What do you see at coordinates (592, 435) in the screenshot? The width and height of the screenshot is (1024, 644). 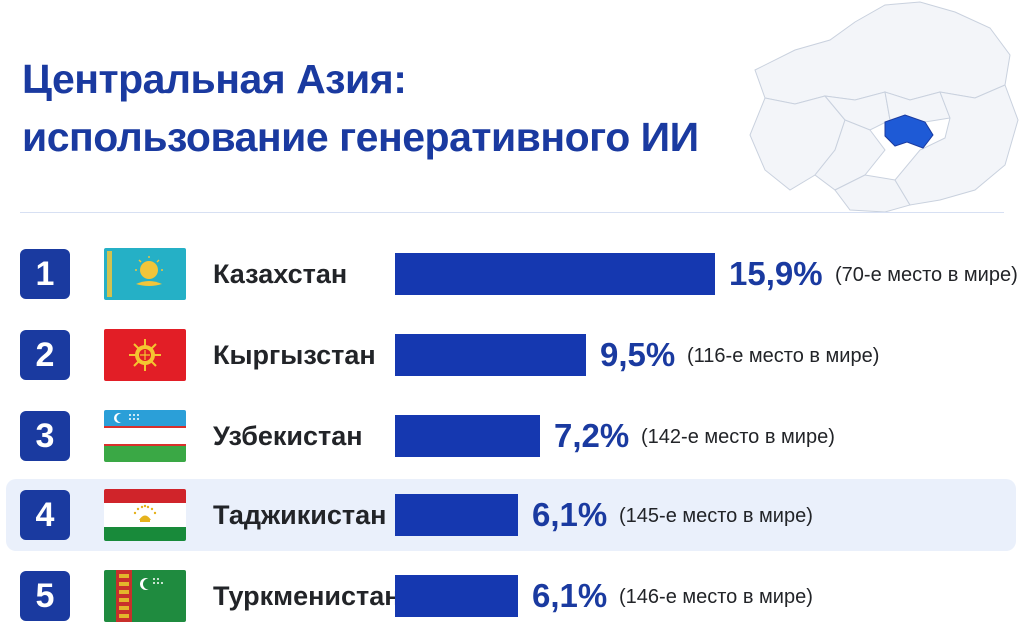 I see `value-label: 7,2%` at bounding box center [592, 435].